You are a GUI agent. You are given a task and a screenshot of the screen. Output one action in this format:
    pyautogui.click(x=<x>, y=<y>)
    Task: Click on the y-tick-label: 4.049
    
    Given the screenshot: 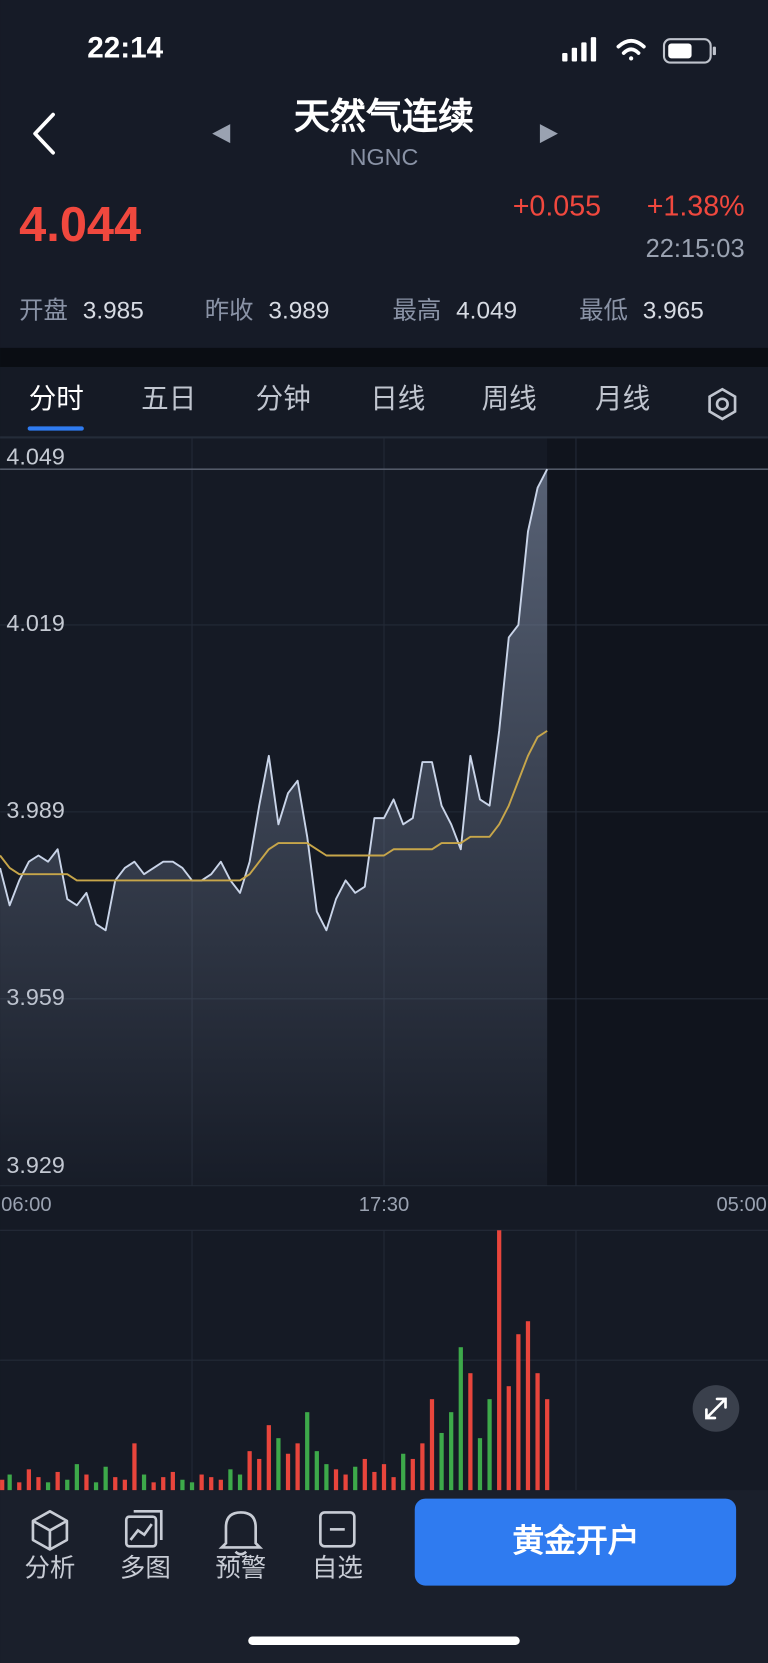 What is the action you would take?
    pyautogui.click(x=35, y=456)
    